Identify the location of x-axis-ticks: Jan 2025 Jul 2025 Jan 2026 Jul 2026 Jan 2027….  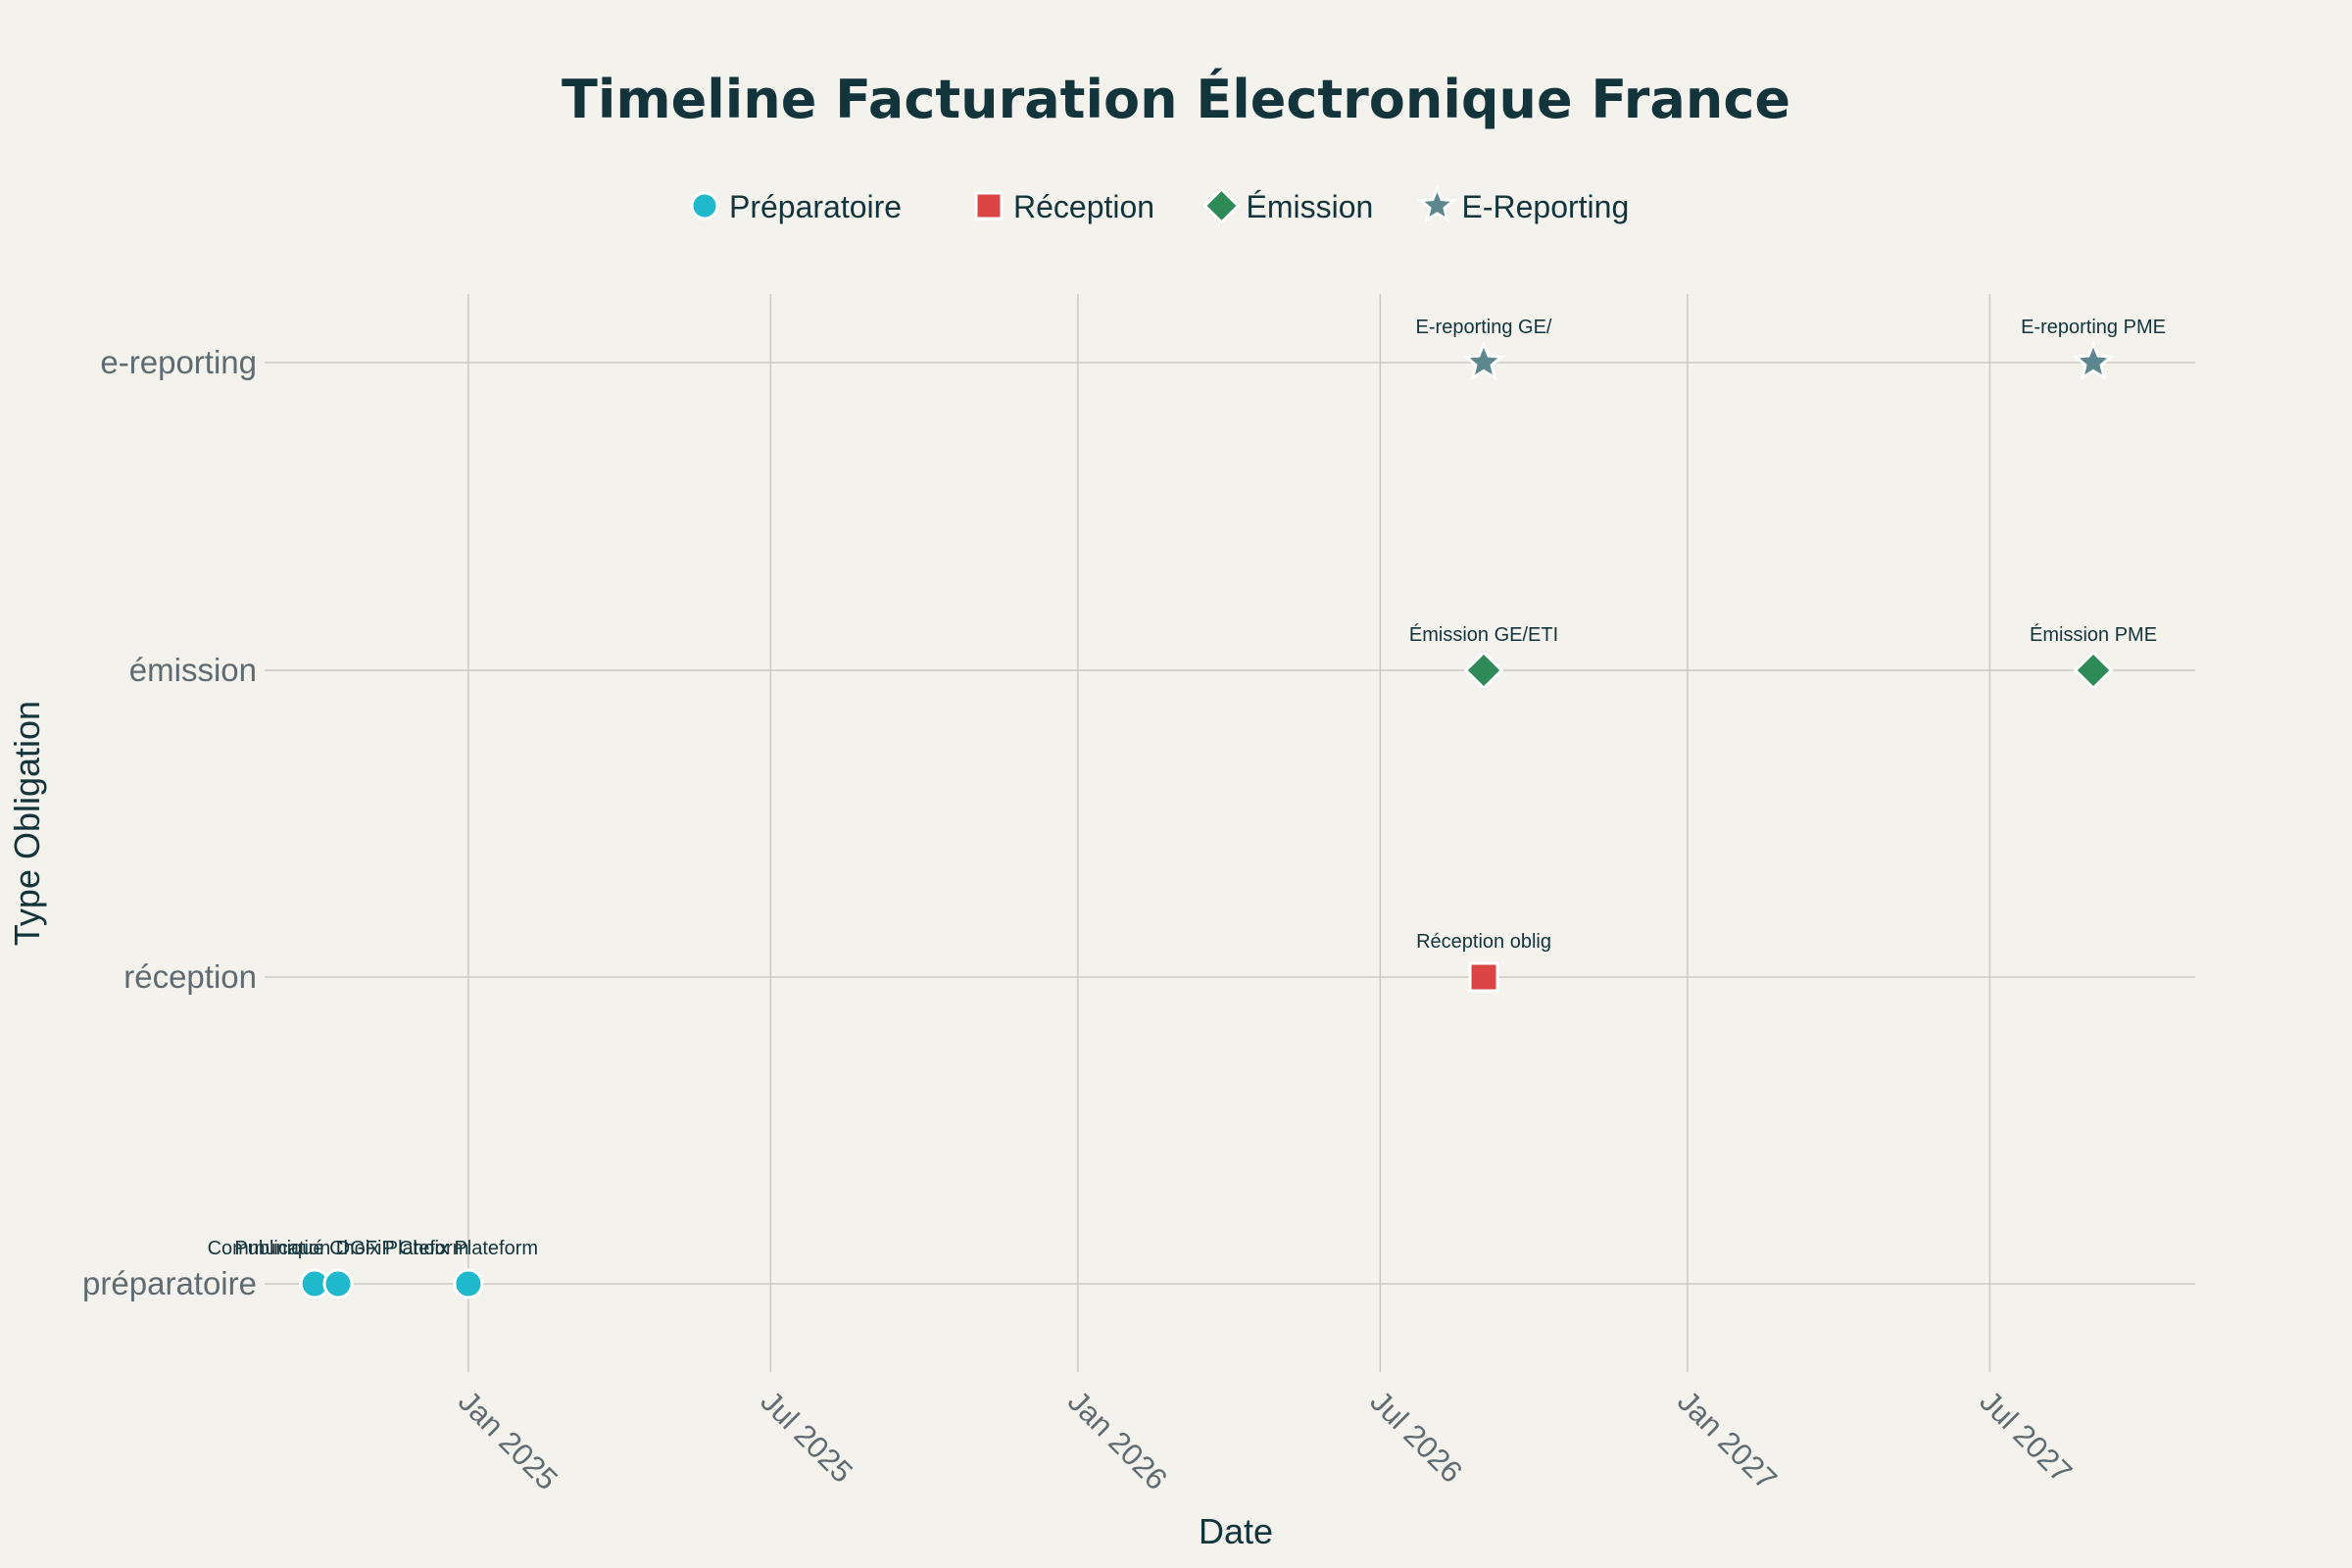
(1265, 1440).